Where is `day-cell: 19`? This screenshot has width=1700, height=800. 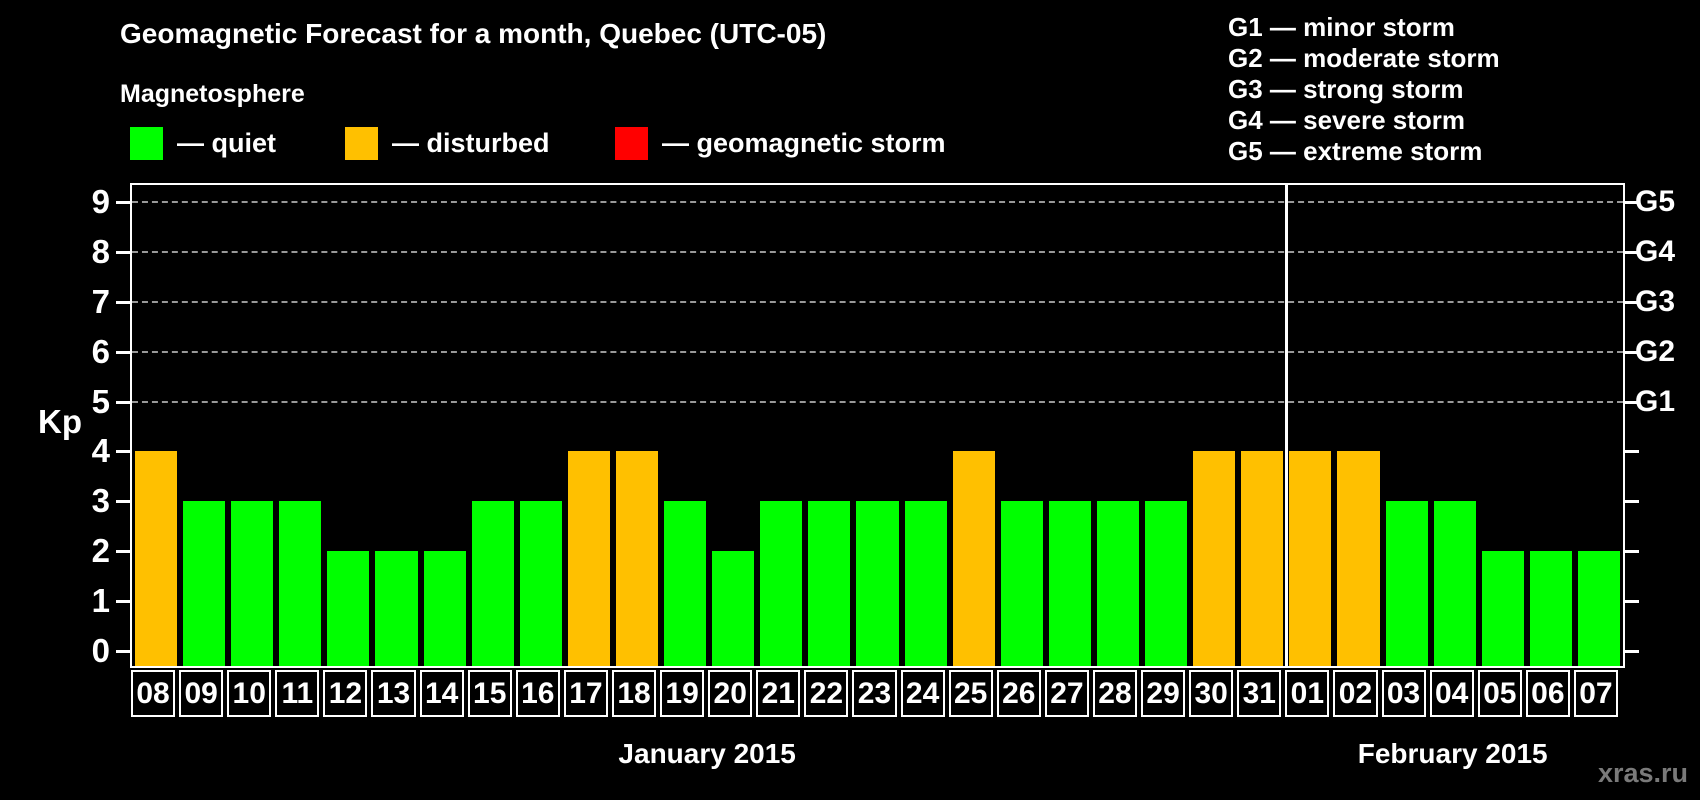 day-cell: 19 is located at coordinates (682, 693).